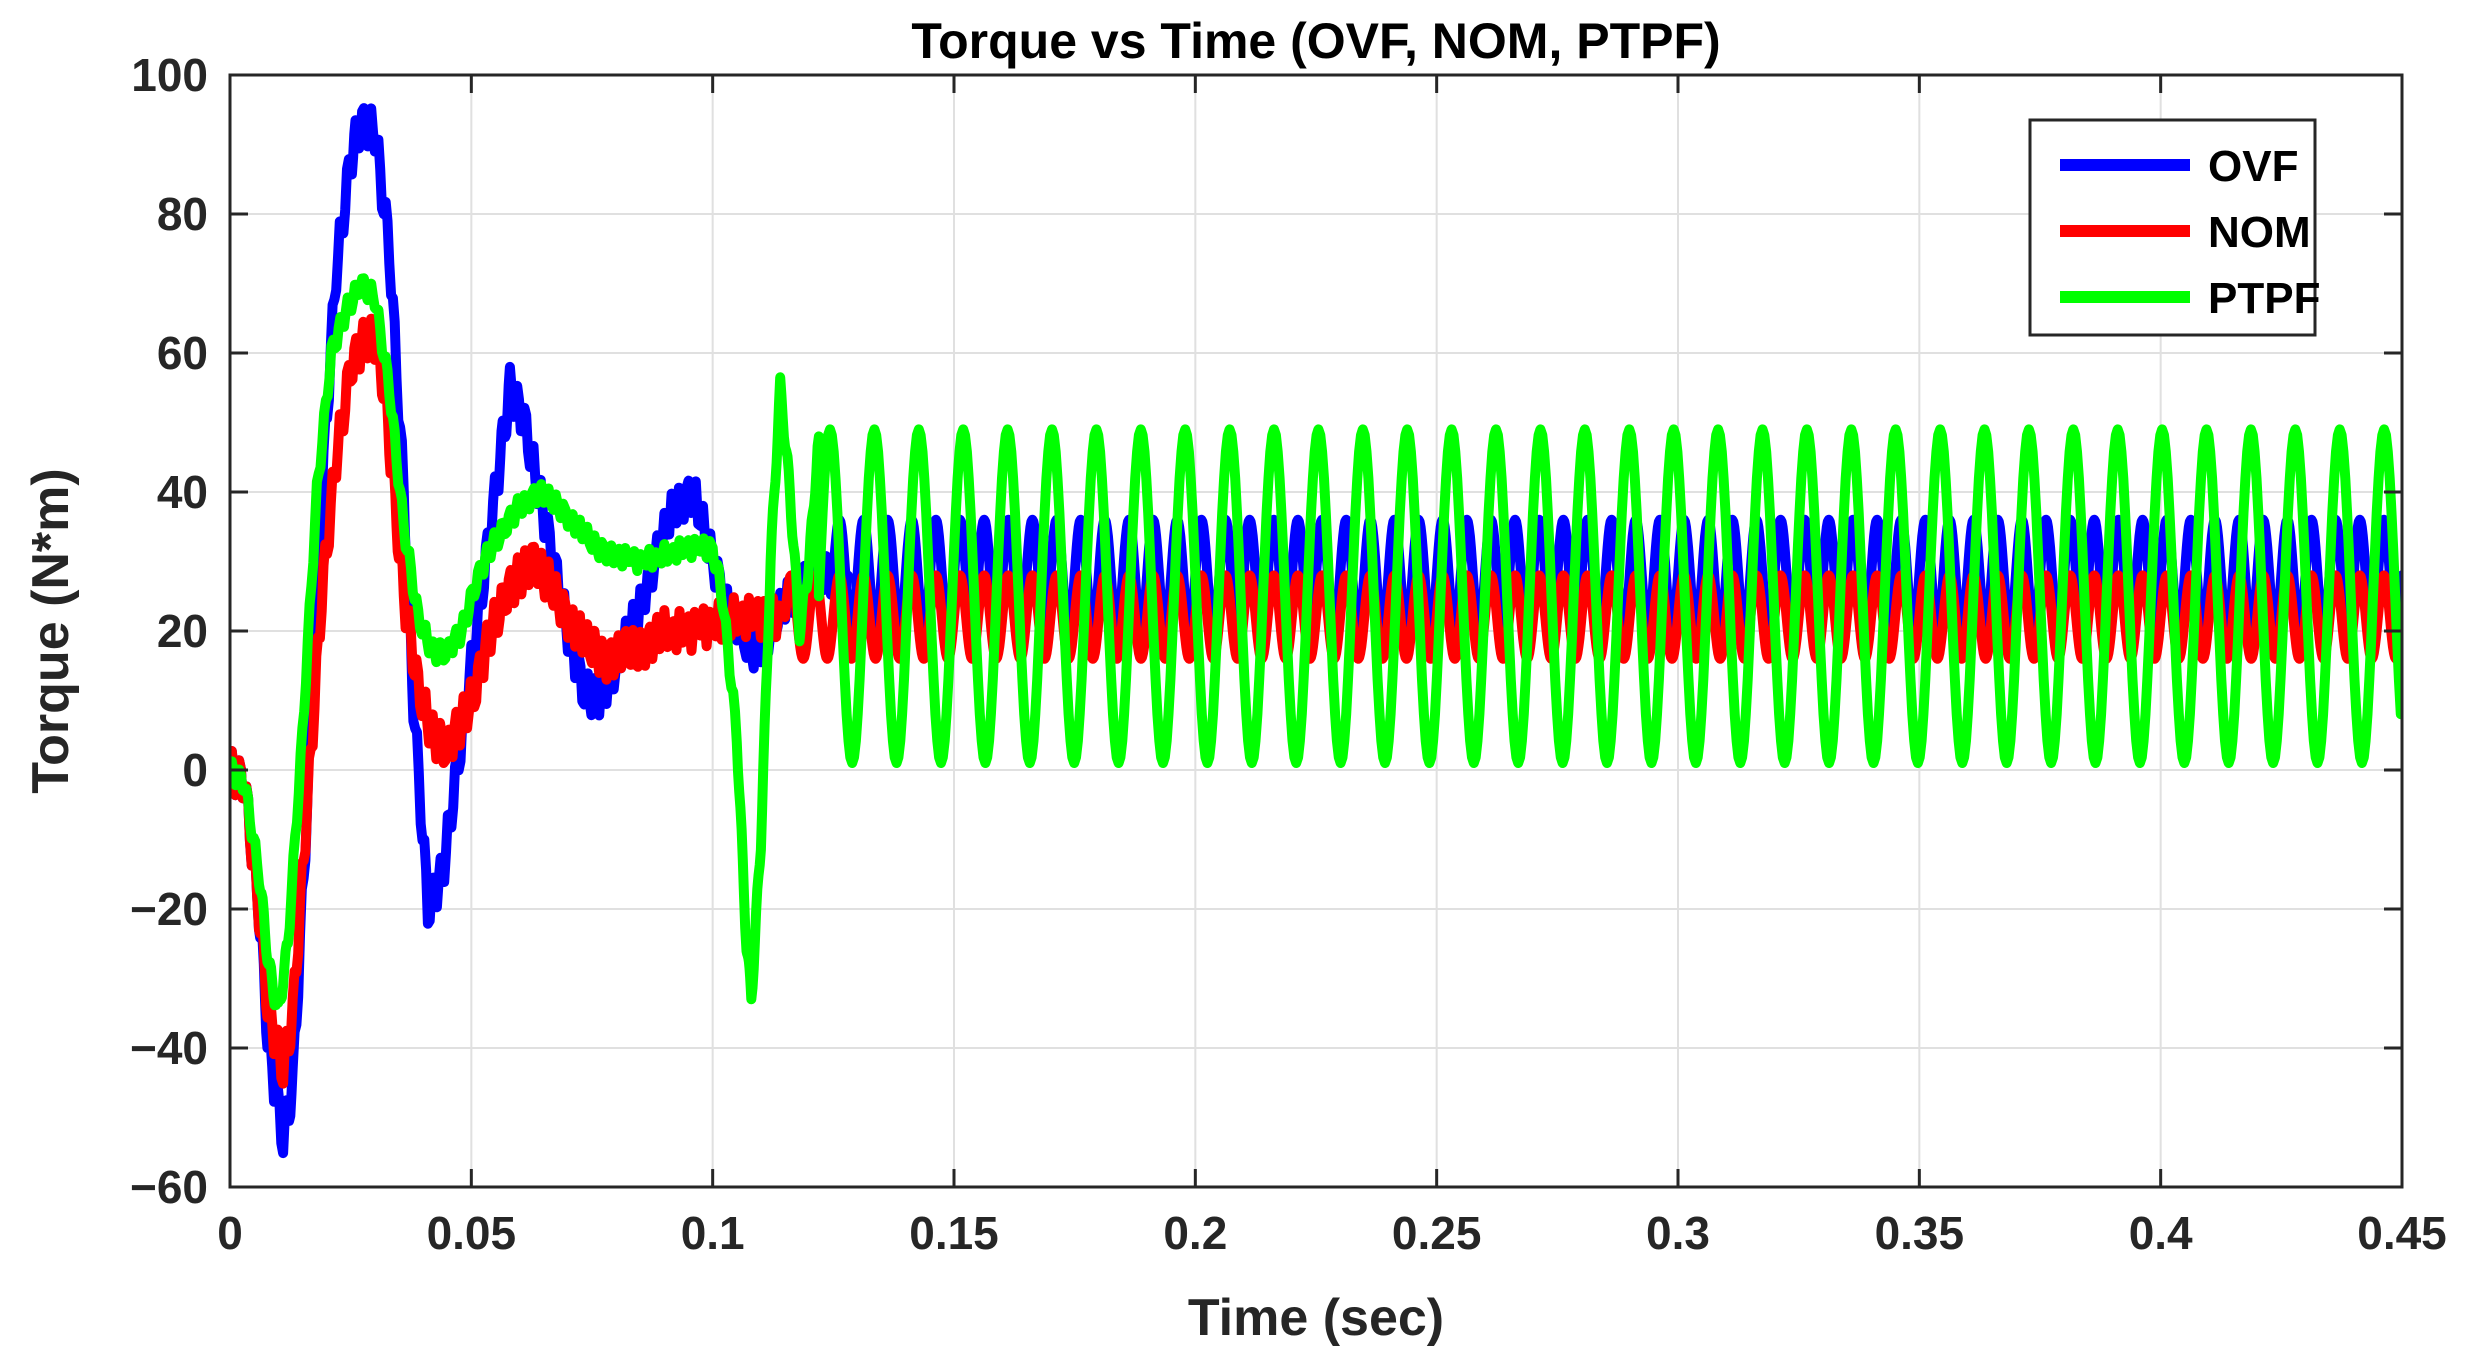 This screenshot has height=1361, width=2465. I want to click on x-tick-label: 0.1, so click(713, 1233).